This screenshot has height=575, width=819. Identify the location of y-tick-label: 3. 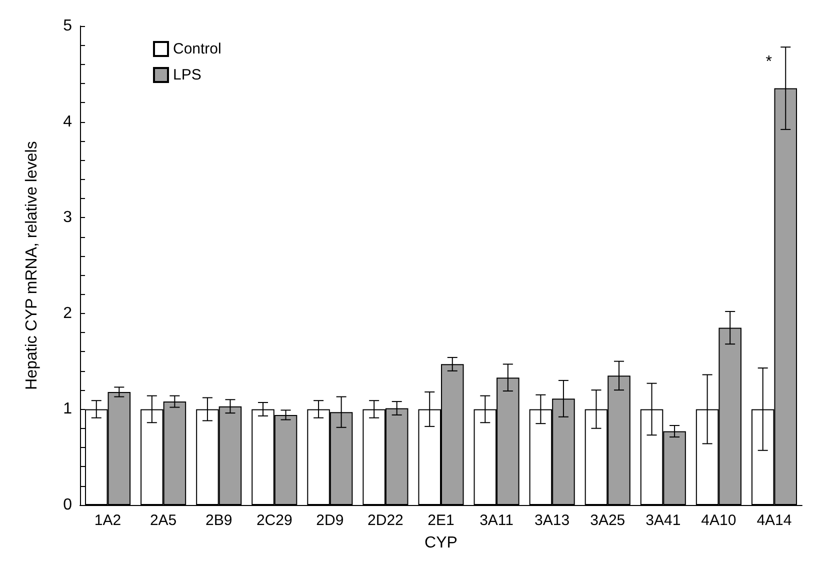
(67, 217).